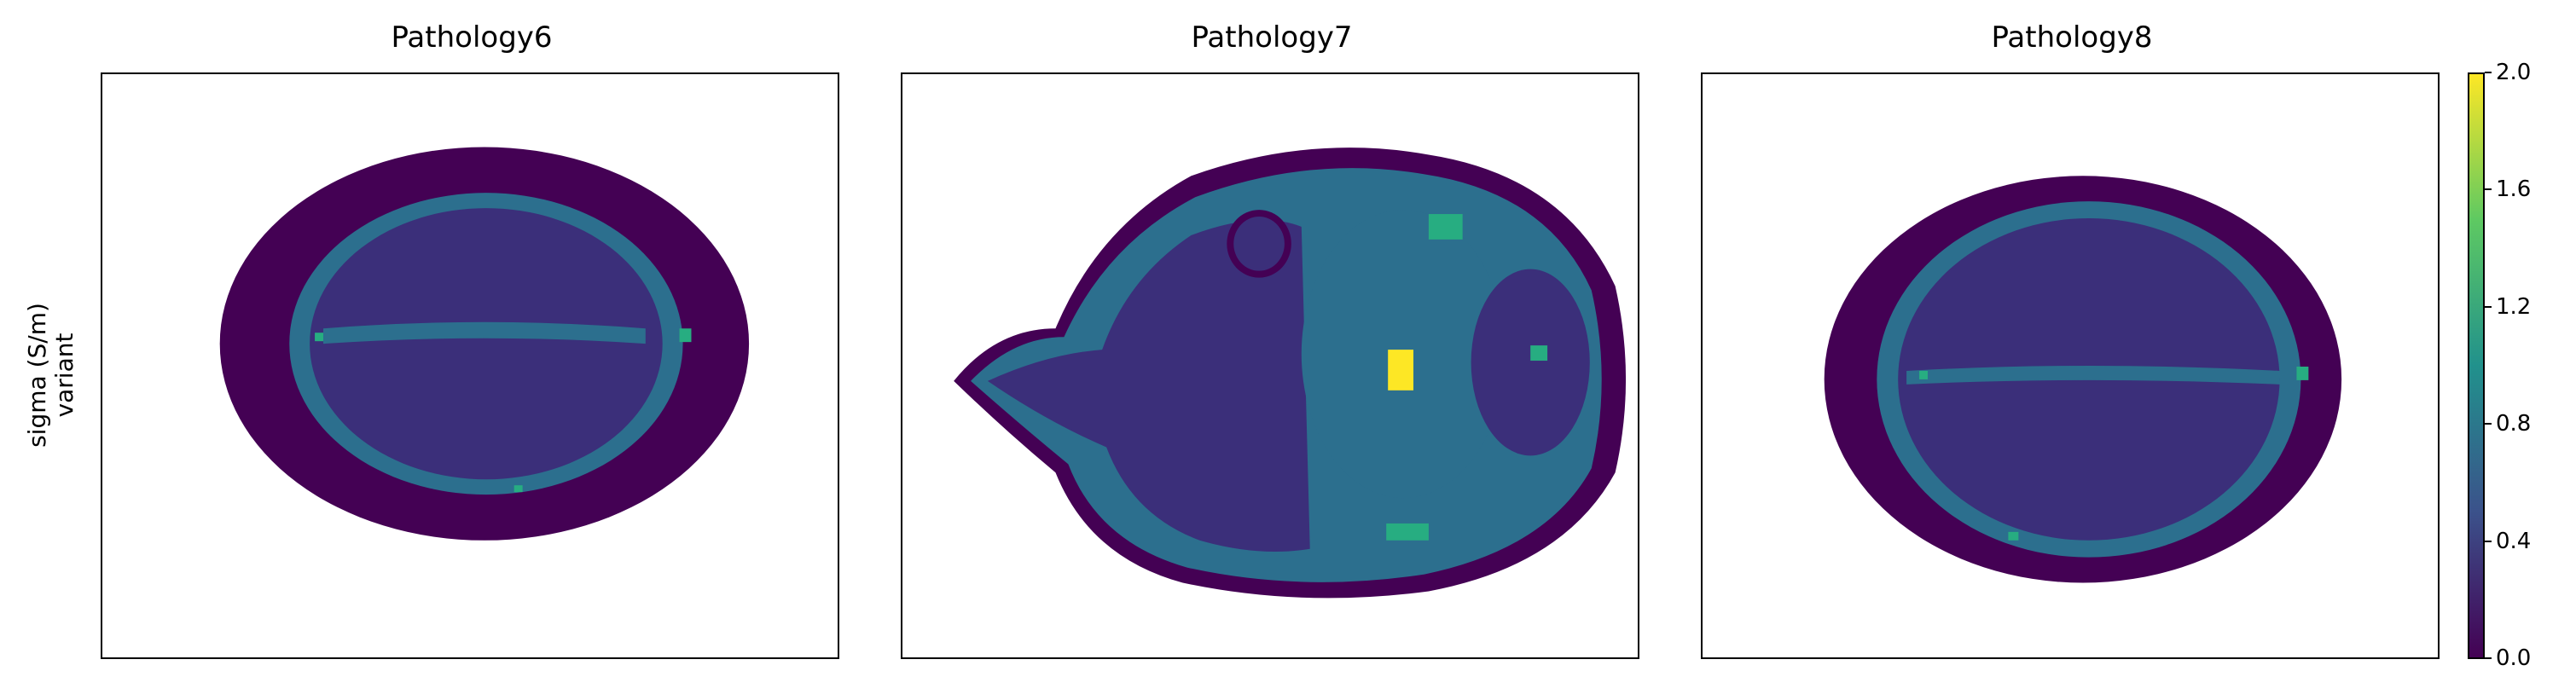  I want to click on colorbar-label-3: 1.2, so click(2514, 307).